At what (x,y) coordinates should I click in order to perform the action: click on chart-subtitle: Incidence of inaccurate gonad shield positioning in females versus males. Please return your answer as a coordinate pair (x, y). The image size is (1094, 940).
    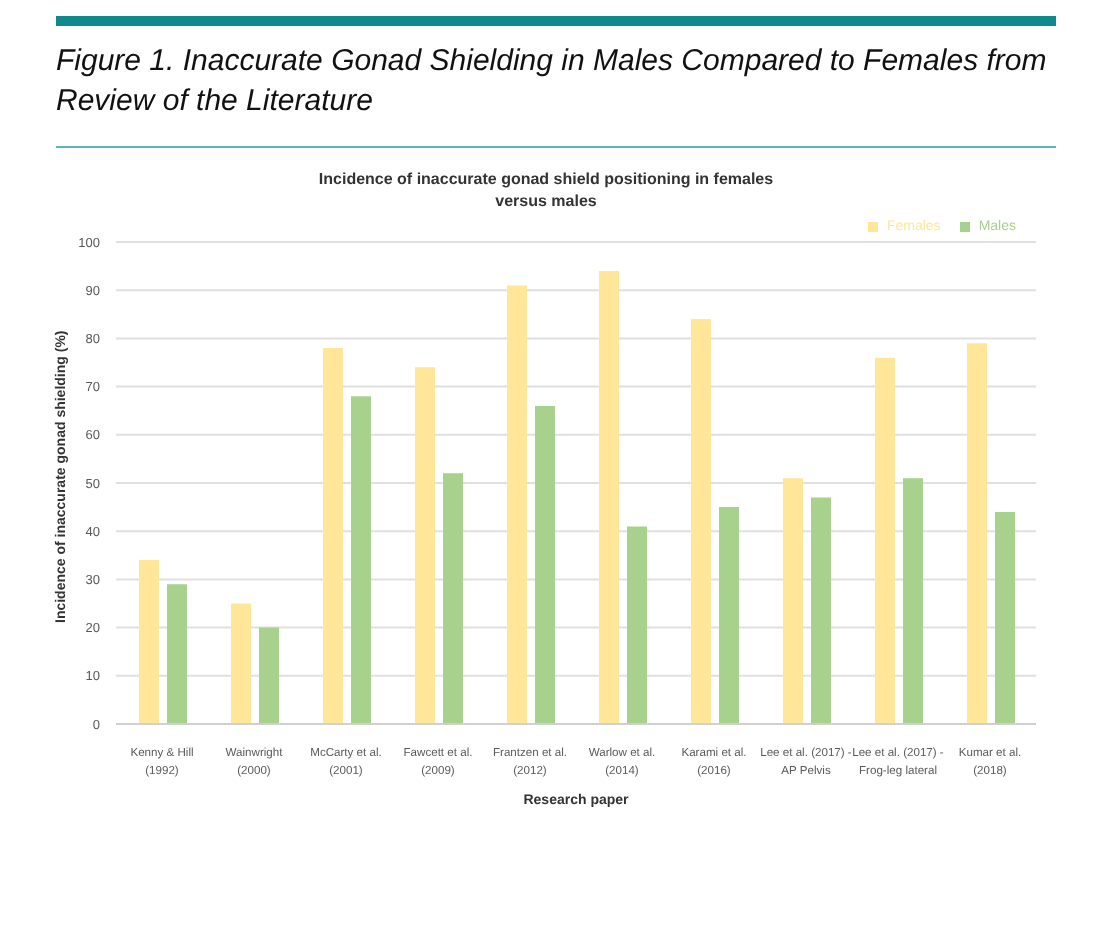
    Looking at the image, I should click on (546, 190).